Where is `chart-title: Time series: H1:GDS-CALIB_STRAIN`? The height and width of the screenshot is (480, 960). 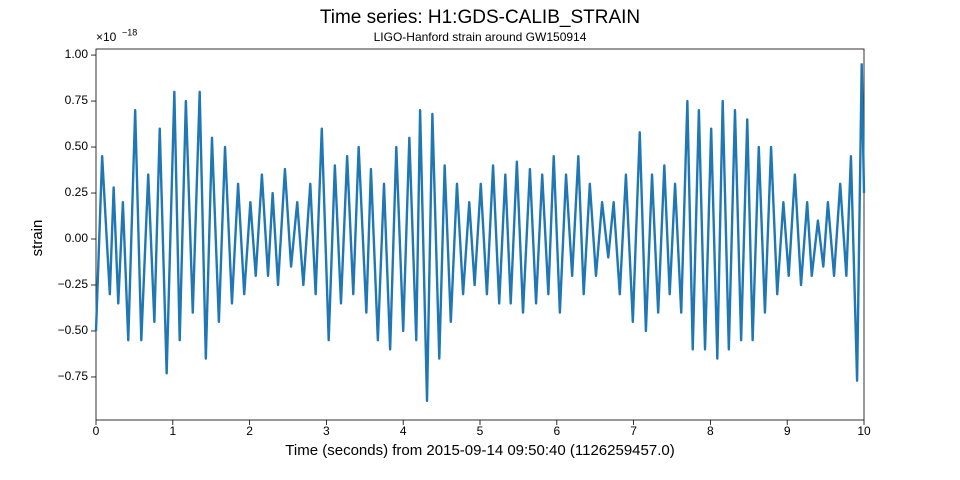 chart-title: Time series: H1:GDS-CALIB_STRAIN is located at coordinates (480, 17).